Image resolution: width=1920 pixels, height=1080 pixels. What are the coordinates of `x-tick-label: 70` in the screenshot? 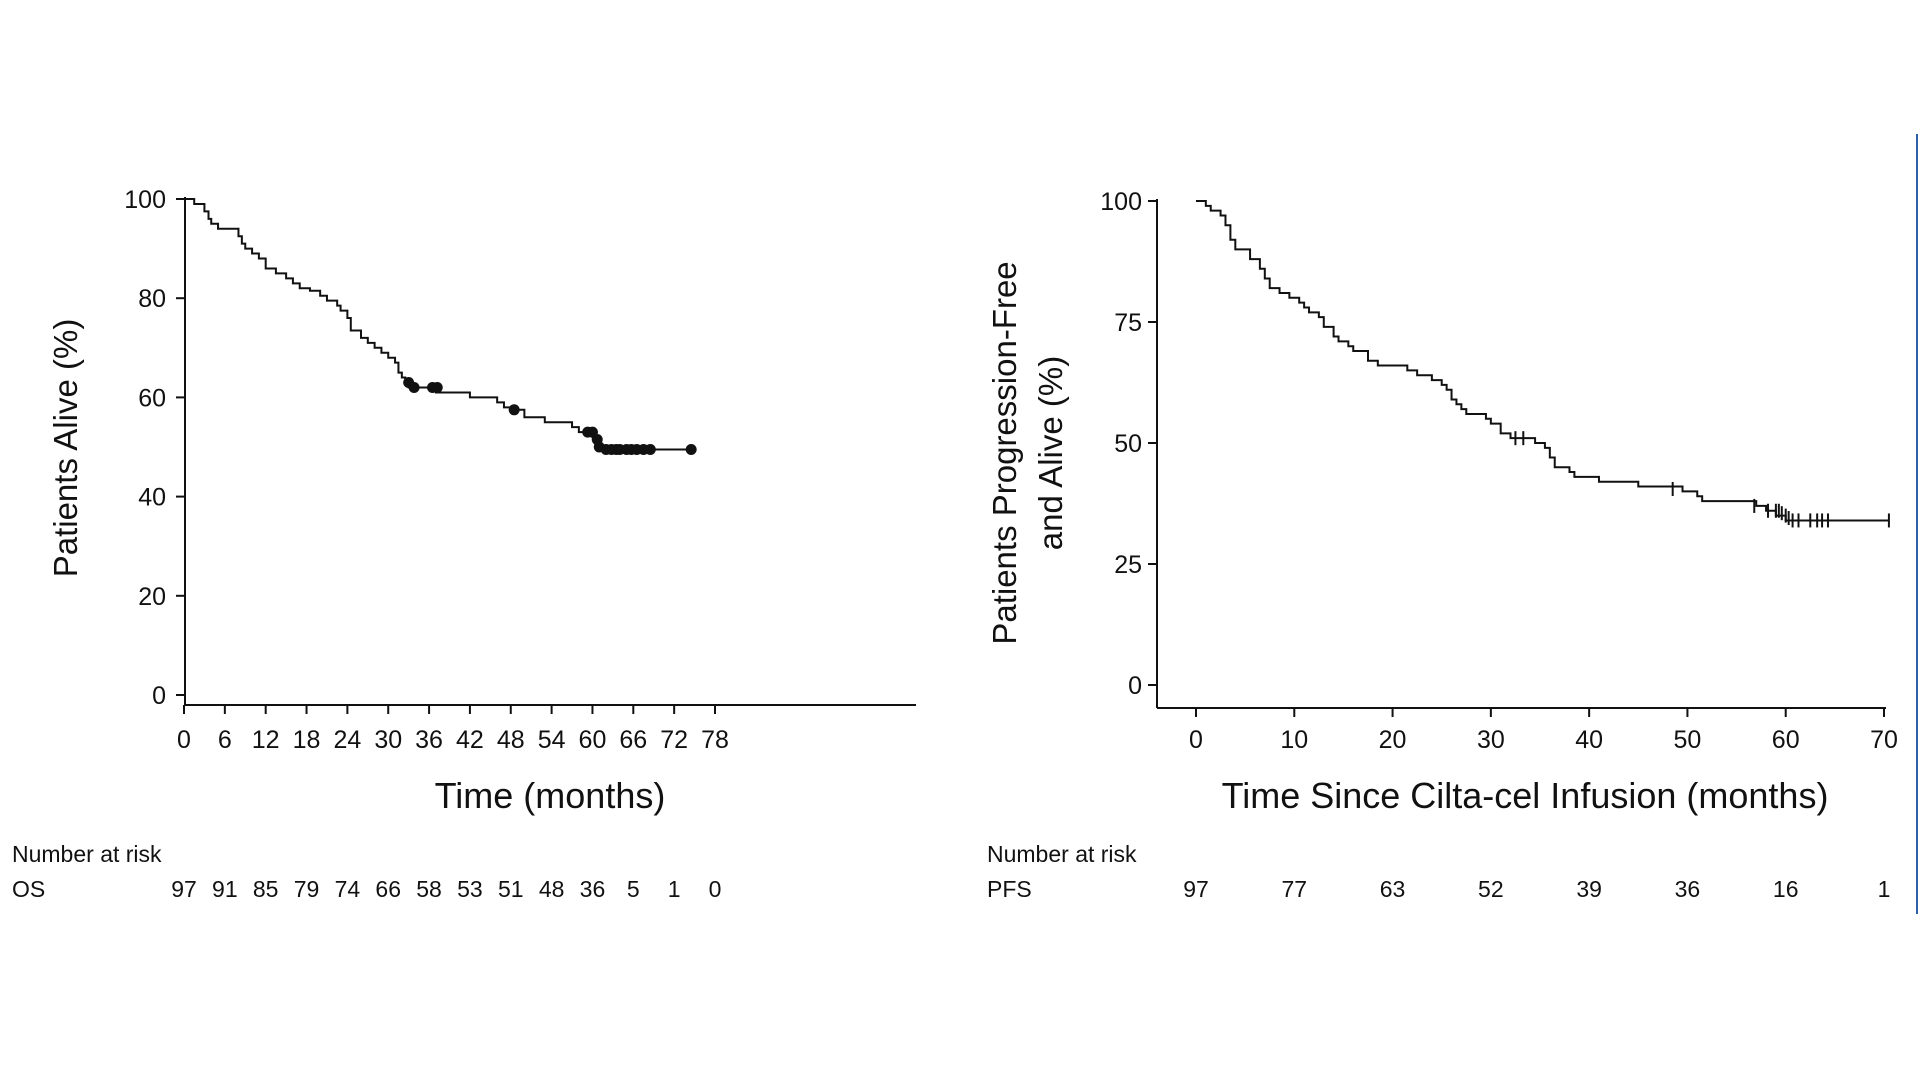 It's located at (1884, 740).